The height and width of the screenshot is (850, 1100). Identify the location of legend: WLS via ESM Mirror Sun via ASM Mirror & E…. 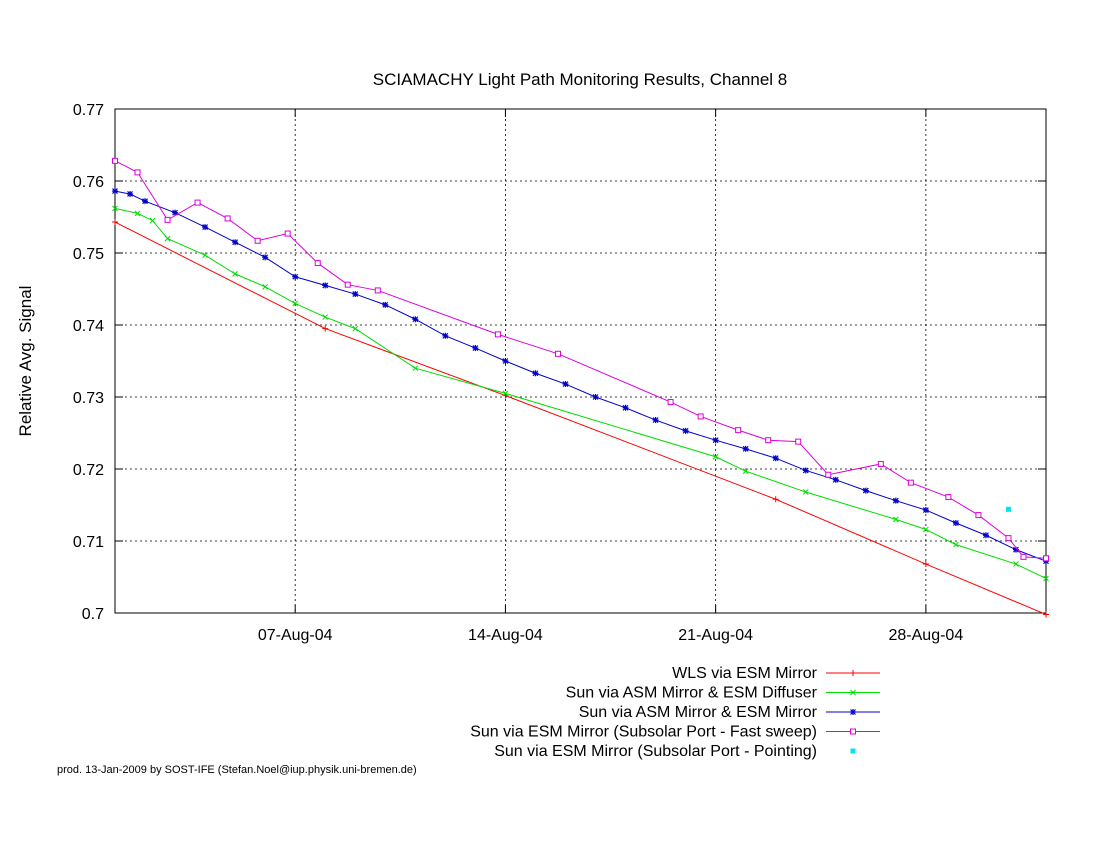
(675, 712).